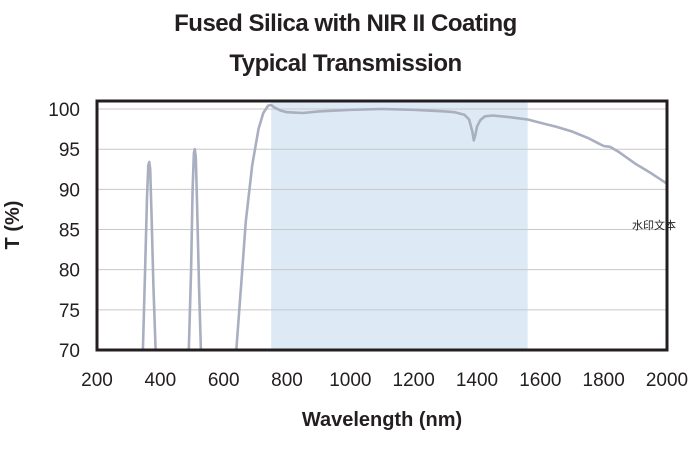 The image size is (691, 449). Describe the element at coordinates (414, 380) in the screenshot. I see `x-tick-label: 1200` at that location.